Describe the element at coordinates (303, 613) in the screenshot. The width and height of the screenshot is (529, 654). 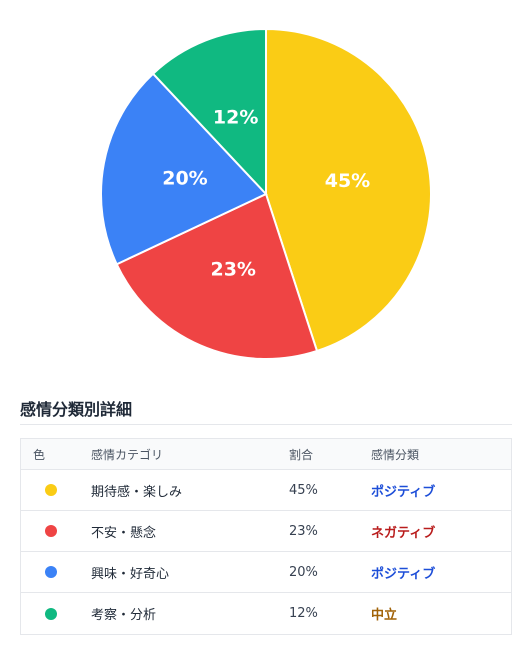
I see `ratio-cell: 12%` at that location.